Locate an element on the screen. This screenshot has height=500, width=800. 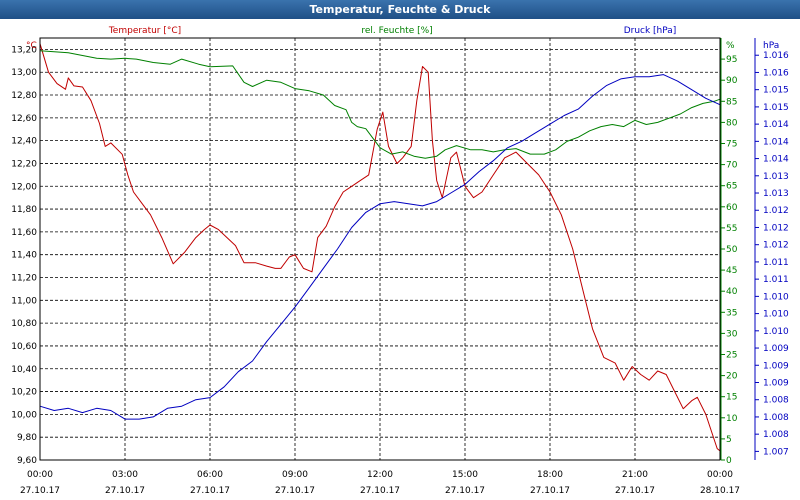
pressure-tick-label: 1.007 is located at coordinates (776, 452).